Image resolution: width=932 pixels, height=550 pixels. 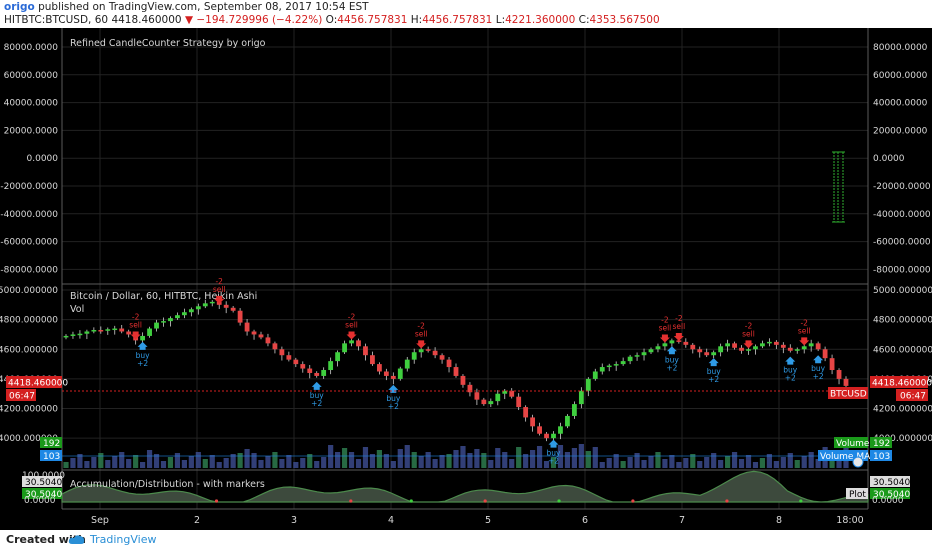 I want to click on left-vma-badge-text: 103, so click(x=51, y=457).